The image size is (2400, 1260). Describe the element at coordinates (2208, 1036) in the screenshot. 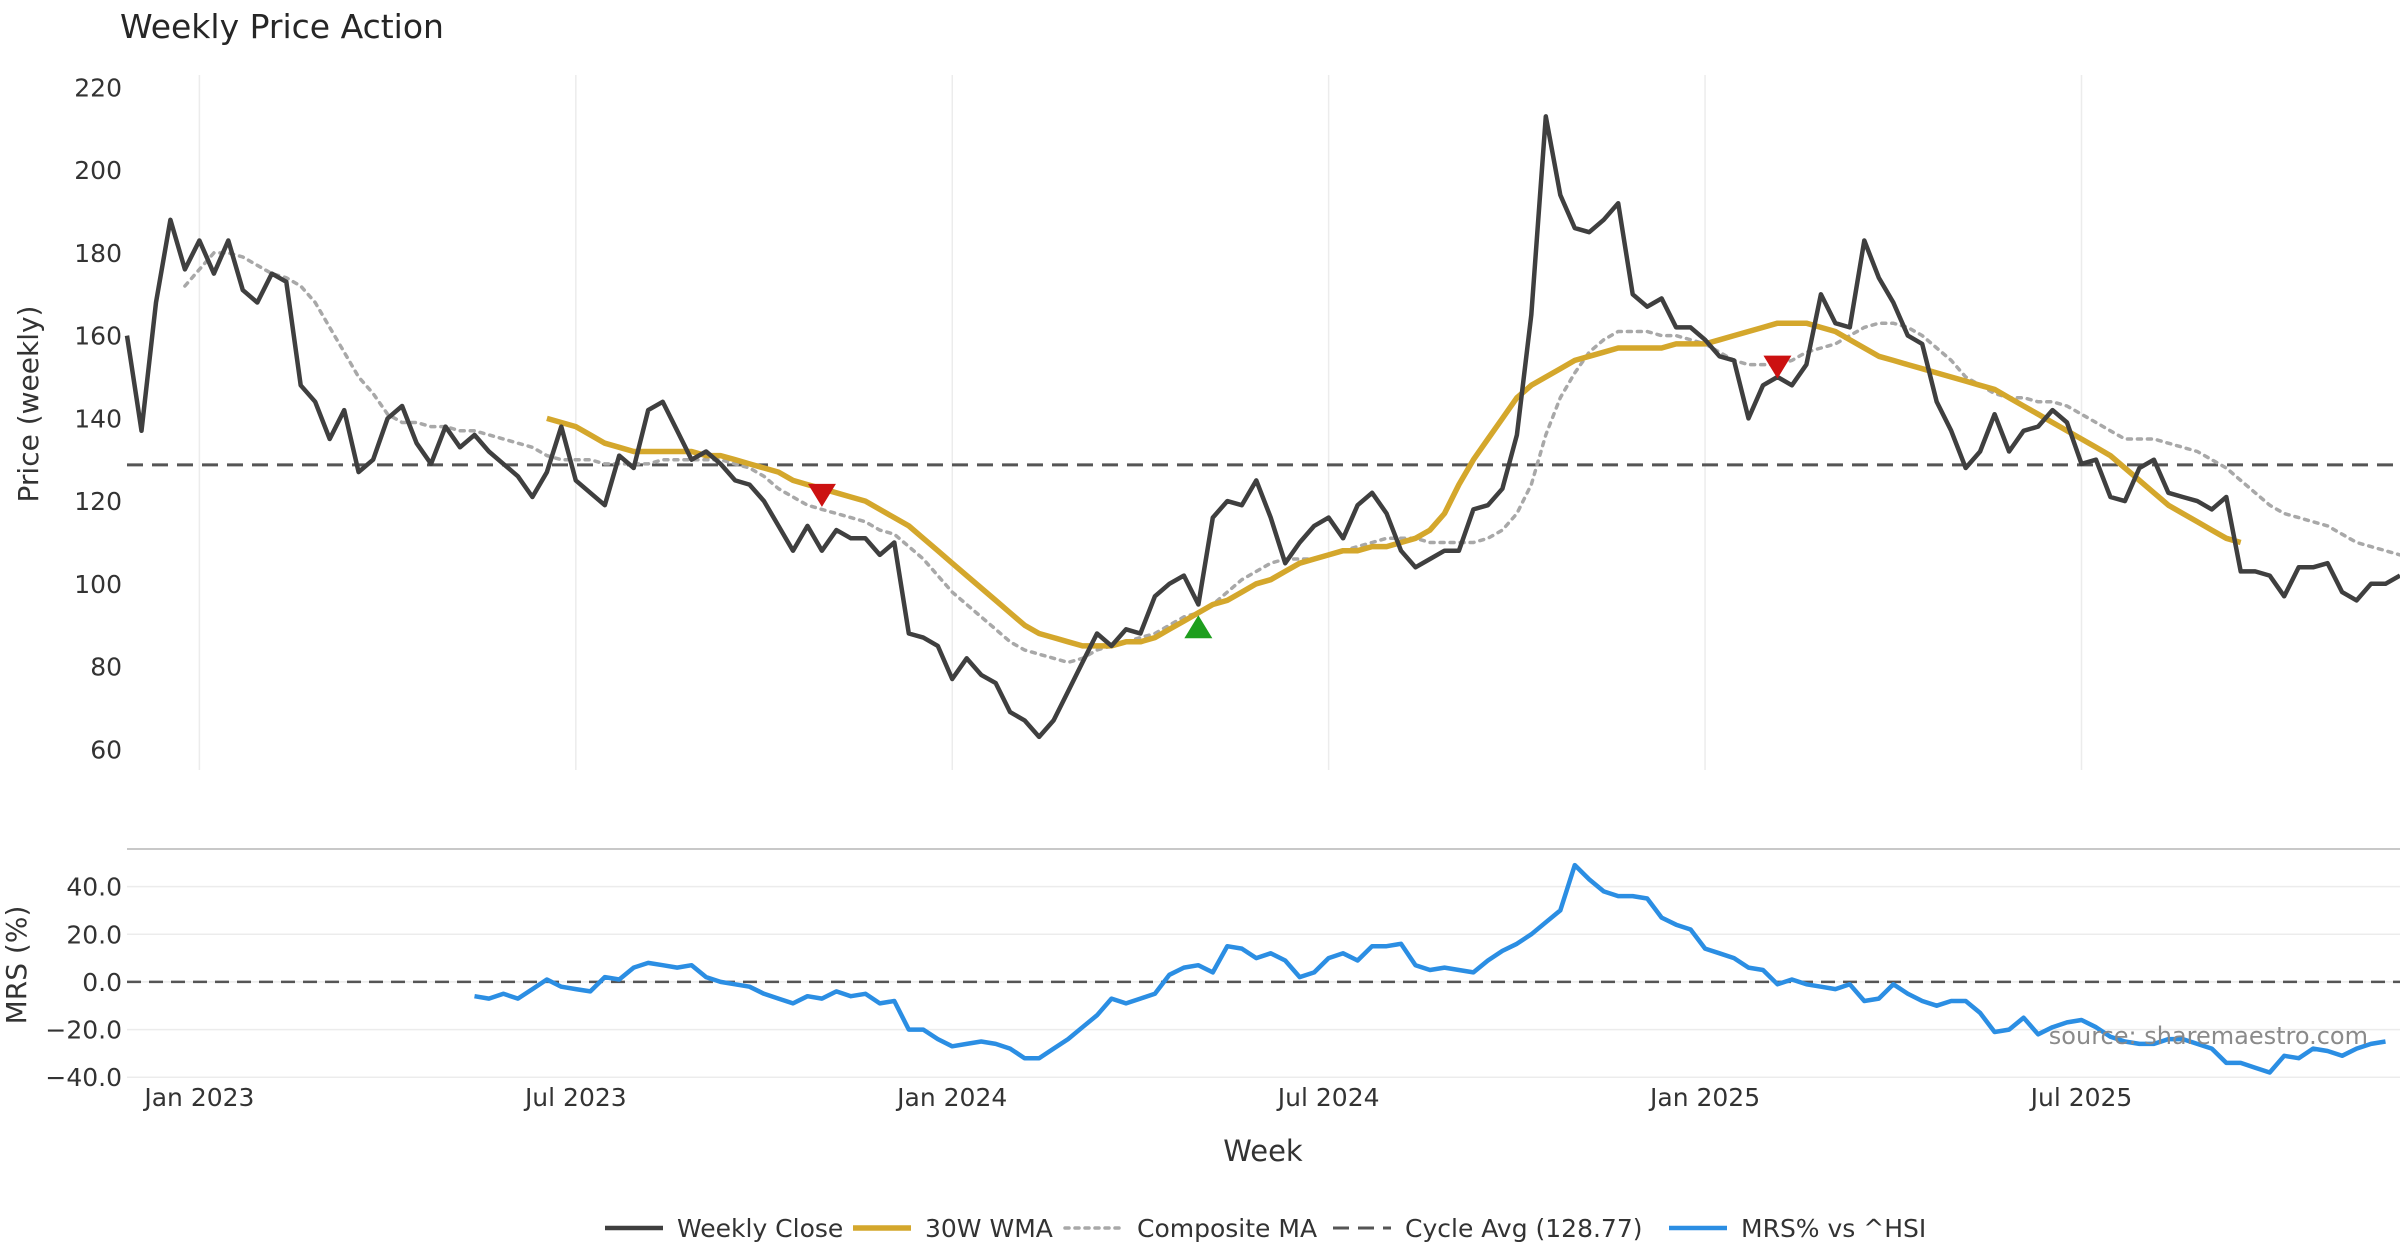

I see `source-note: source: sharemaestro.com` at that location.